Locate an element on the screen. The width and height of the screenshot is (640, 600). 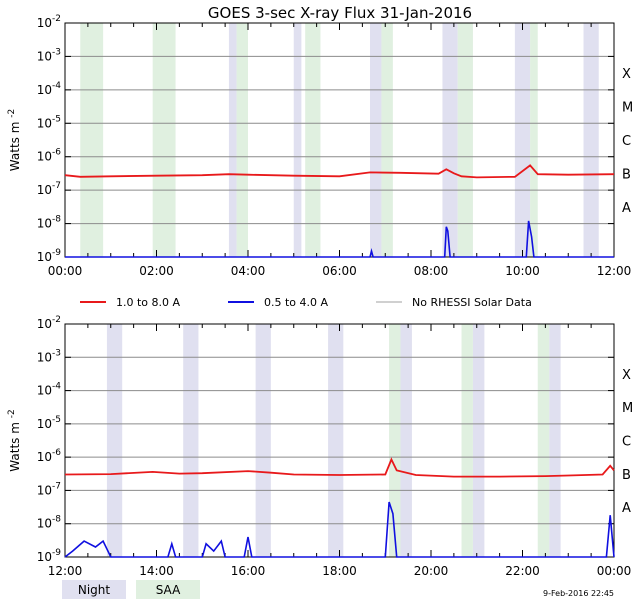
x-tick-label: 16:00 is located at coordinates (248, 571).